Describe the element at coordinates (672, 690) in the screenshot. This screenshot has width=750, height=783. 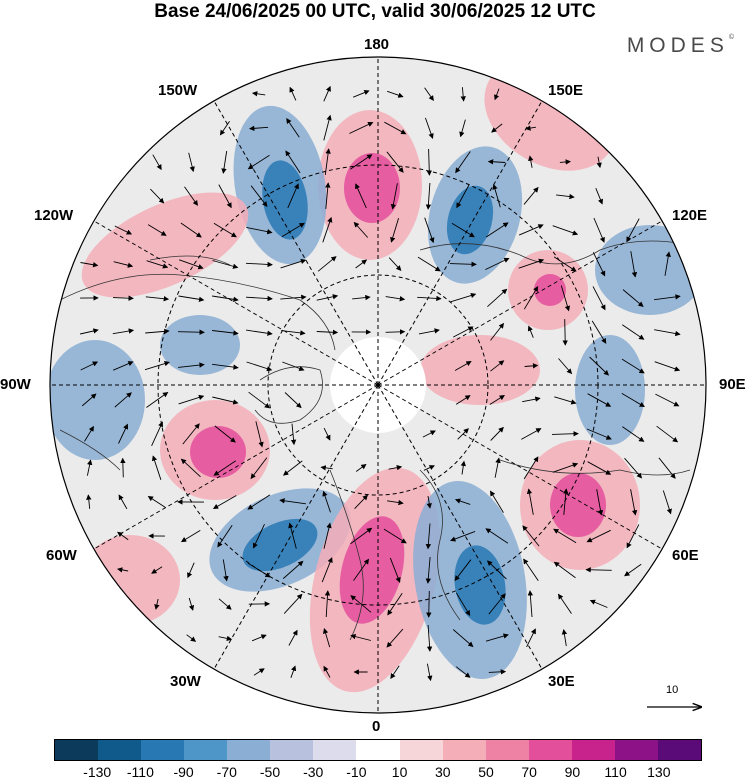
I see `vector-scale-label: 10` at that location.